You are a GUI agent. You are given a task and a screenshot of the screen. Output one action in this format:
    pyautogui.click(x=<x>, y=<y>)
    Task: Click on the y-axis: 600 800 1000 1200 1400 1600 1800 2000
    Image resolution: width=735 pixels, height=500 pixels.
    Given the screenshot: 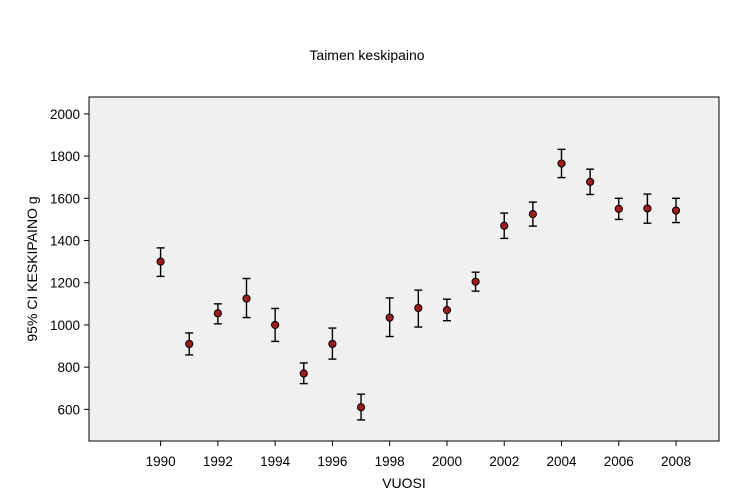 What is the action you would take?
    pyautogui.click(x=69, y=262)
    